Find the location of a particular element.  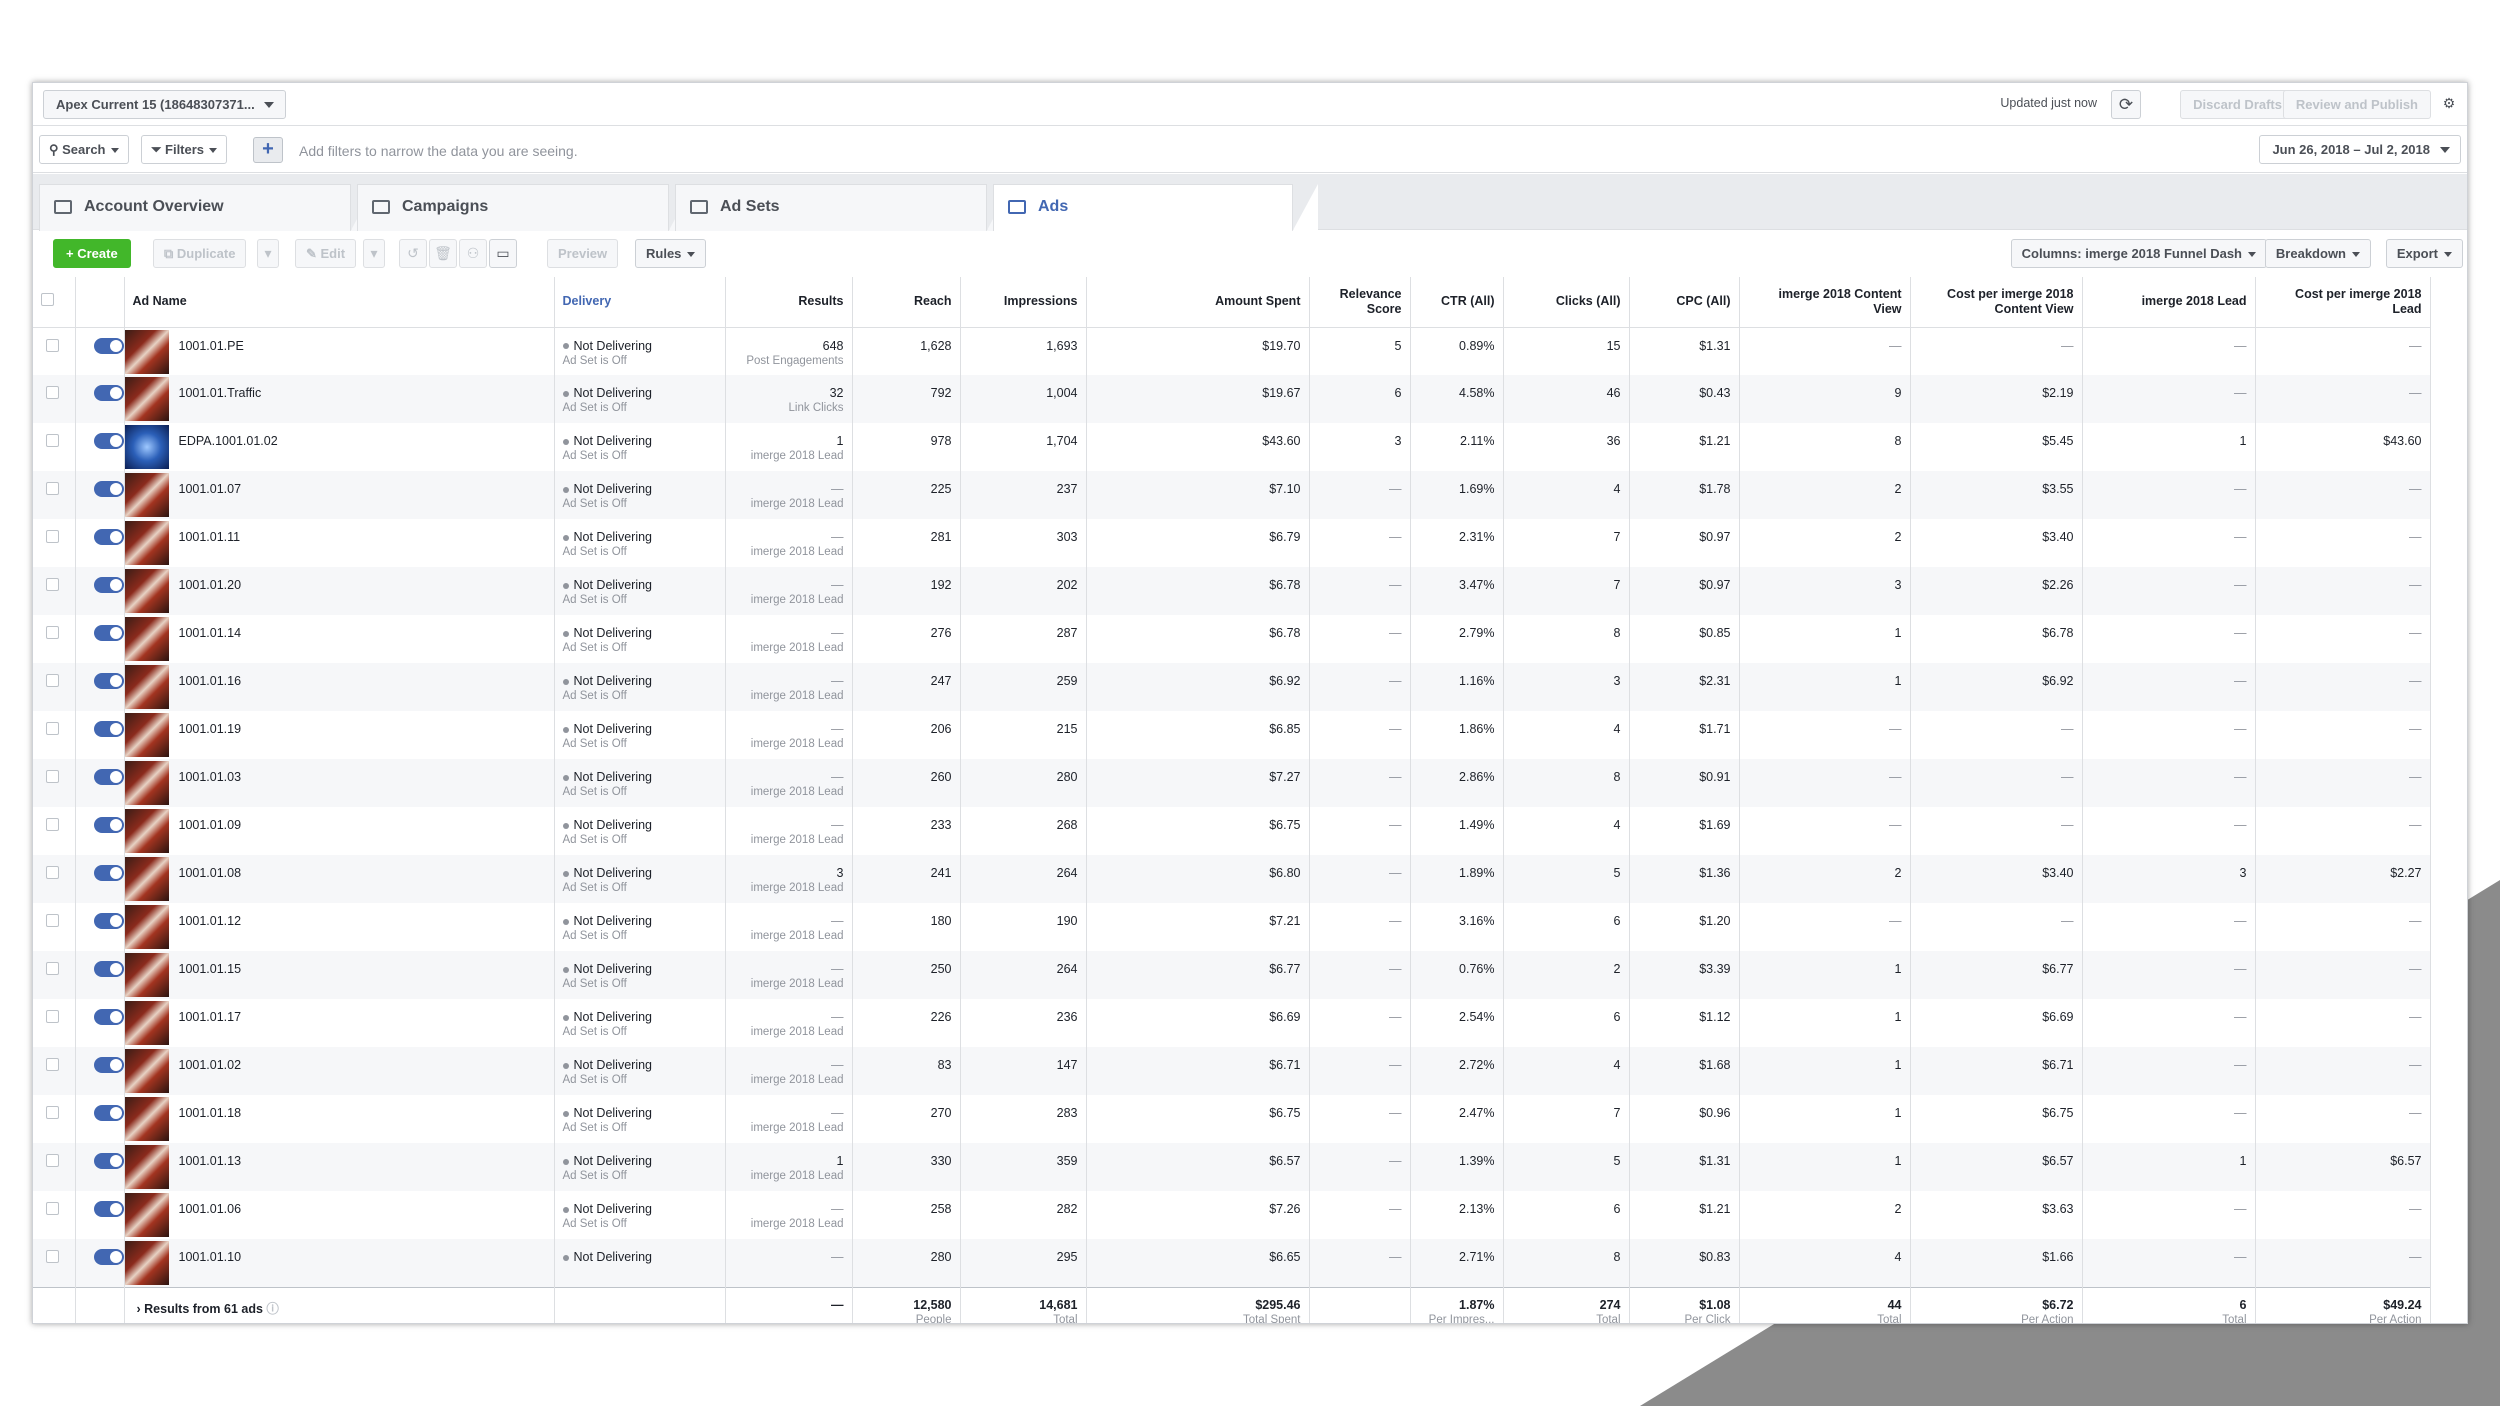

duplicate-dropdown: ▾ is located at coordinates (268, 253).